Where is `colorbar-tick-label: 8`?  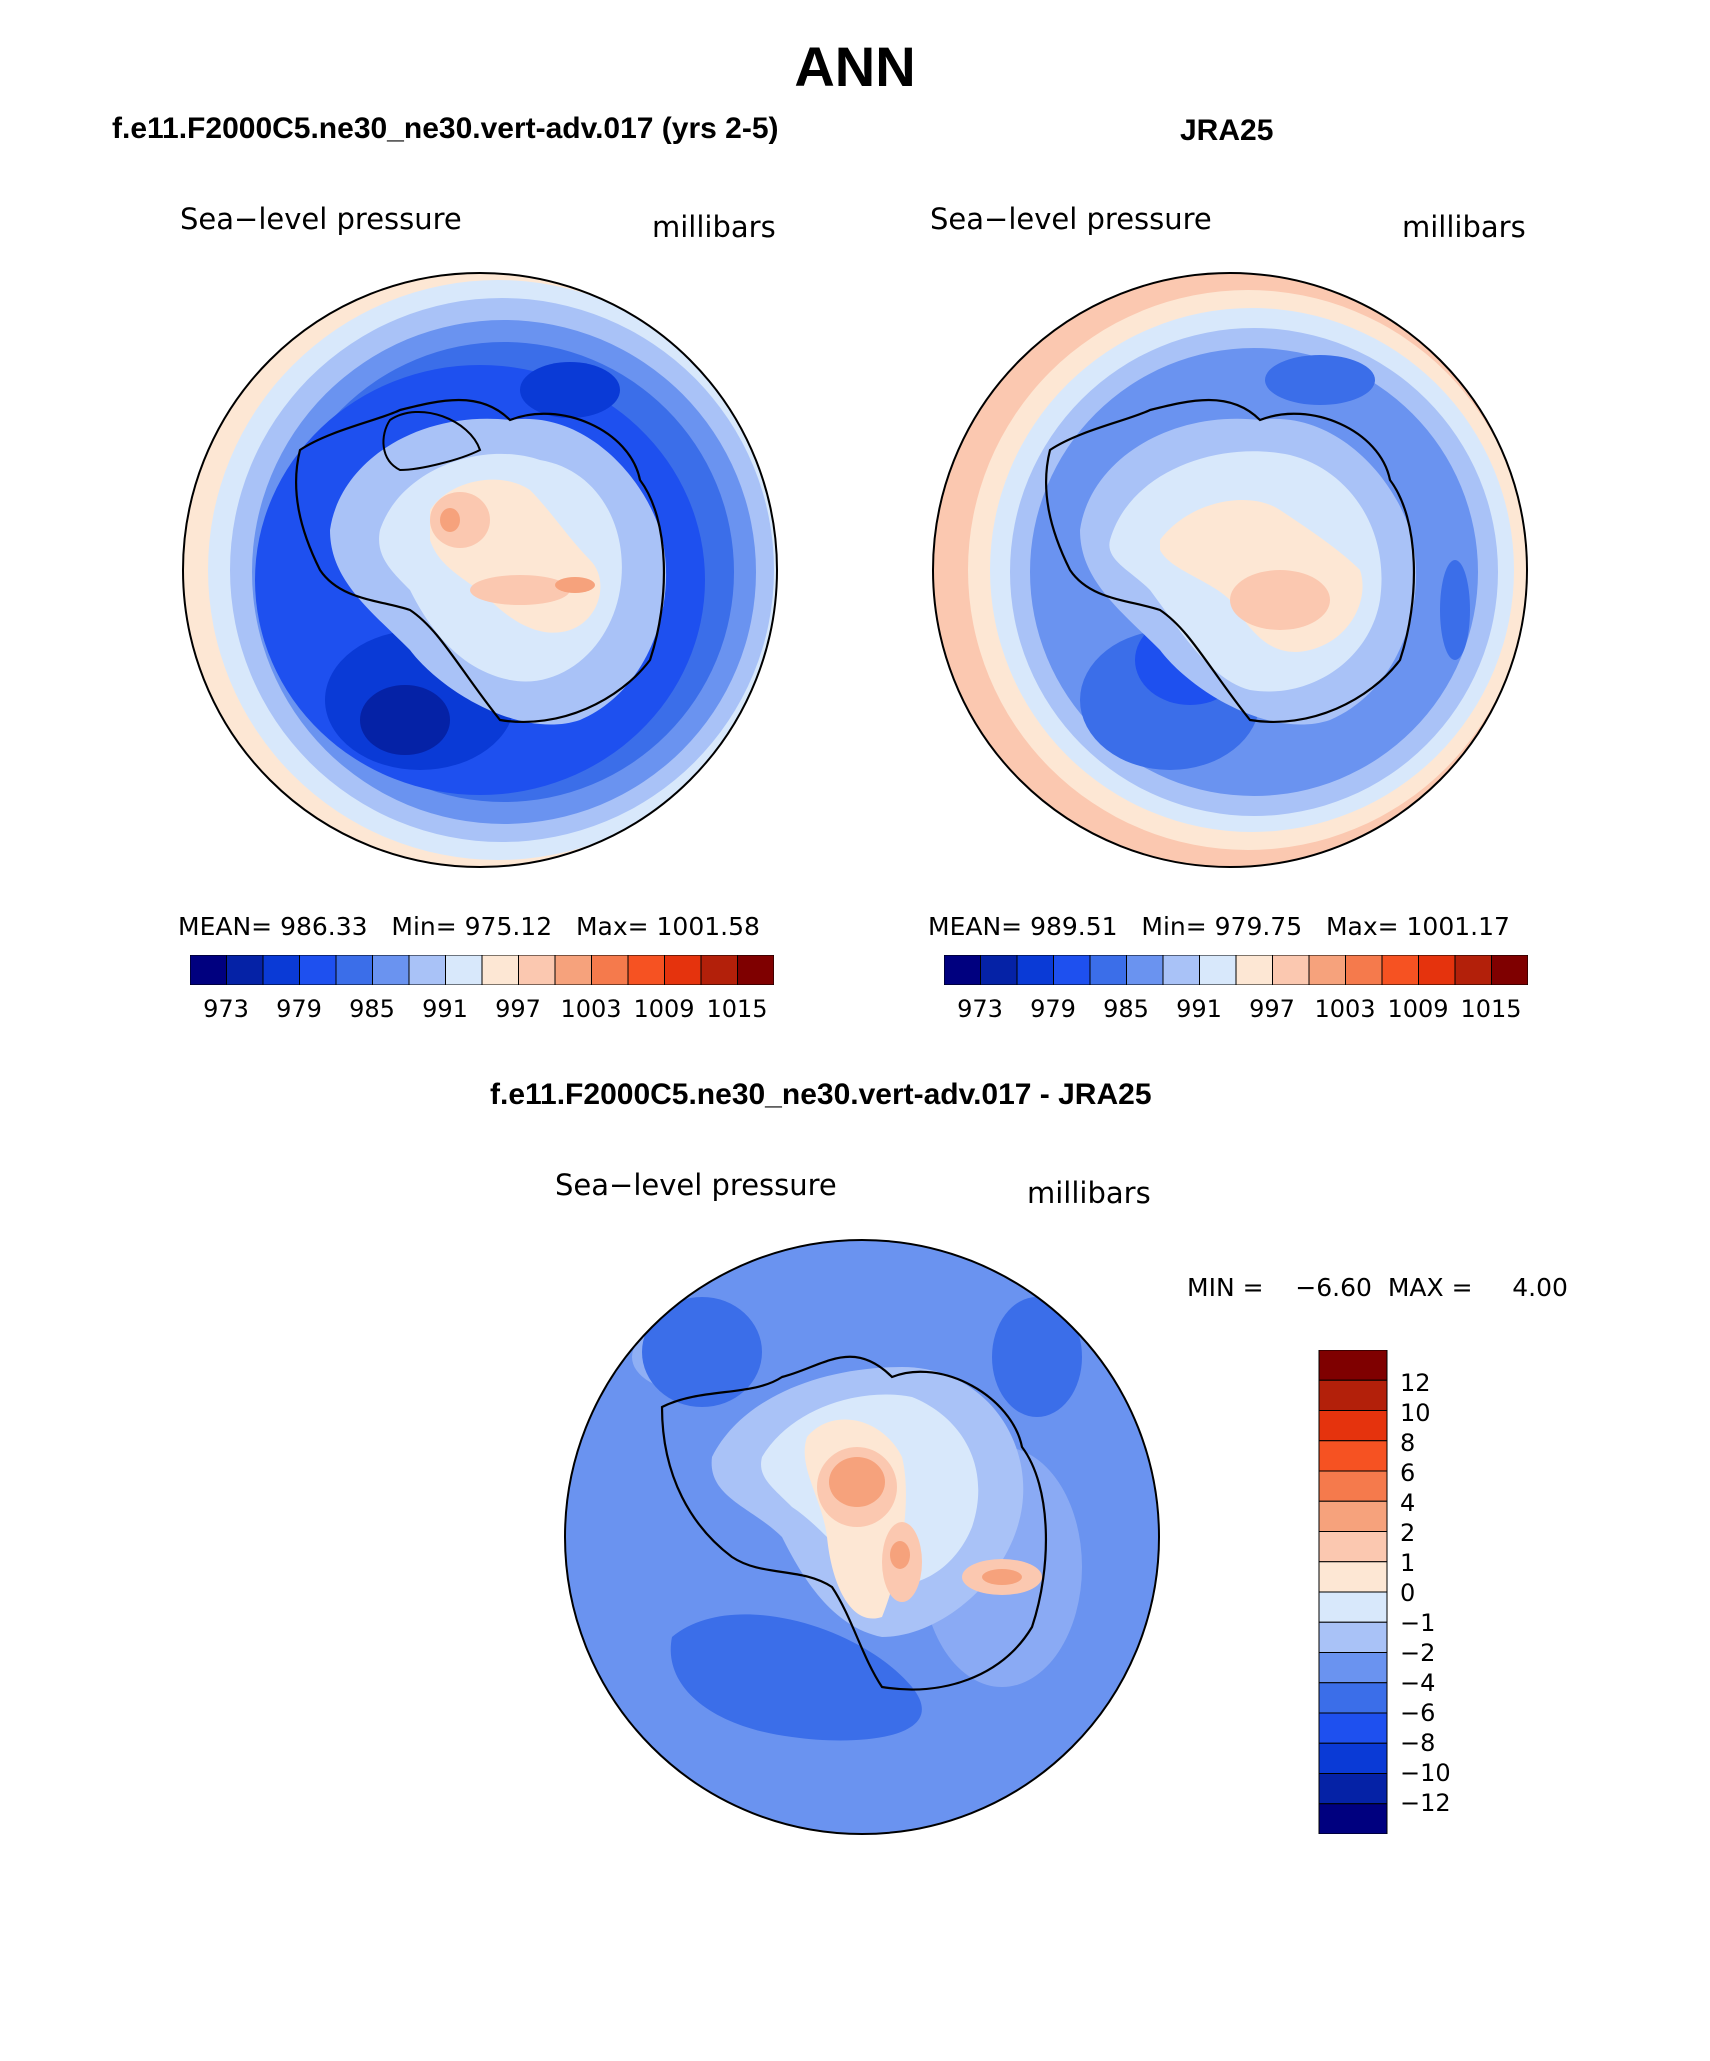 colorbar-tick-label: 8 is located at coordinates (1408, 1443).